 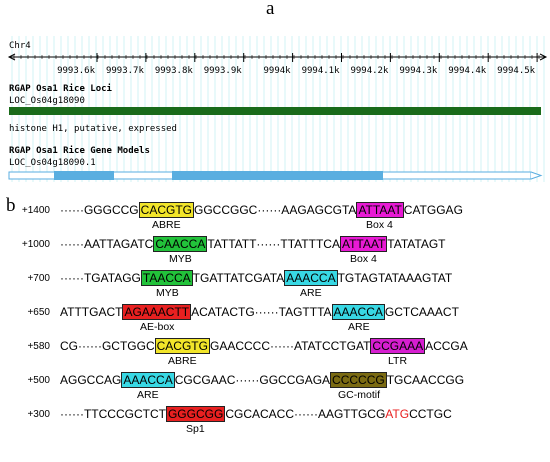 I want to click on motif-box: CCCCCG, so click(x=358, y=380).